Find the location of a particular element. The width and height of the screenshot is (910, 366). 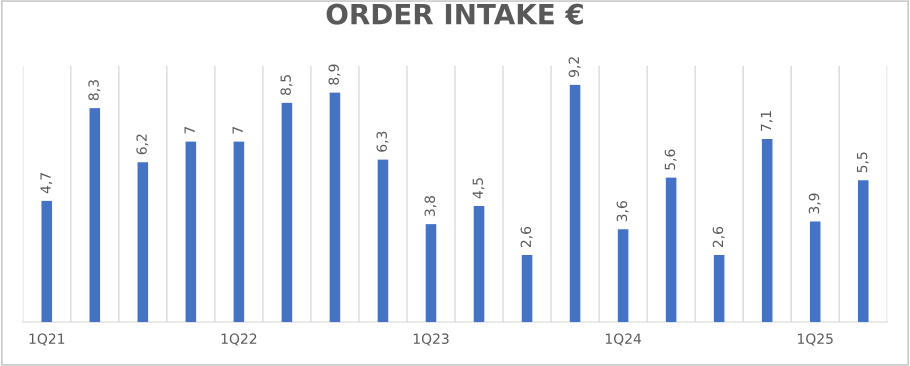

data-label: 9,2 is located at coordinates (574, 67).